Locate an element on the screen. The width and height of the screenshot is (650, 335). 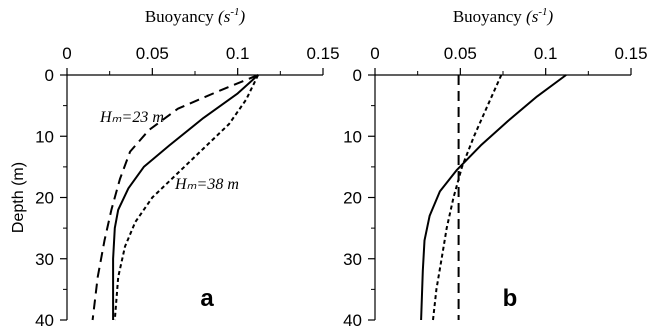
annotation-label: Hₘ=38 m is located at coordinates (206, 184).